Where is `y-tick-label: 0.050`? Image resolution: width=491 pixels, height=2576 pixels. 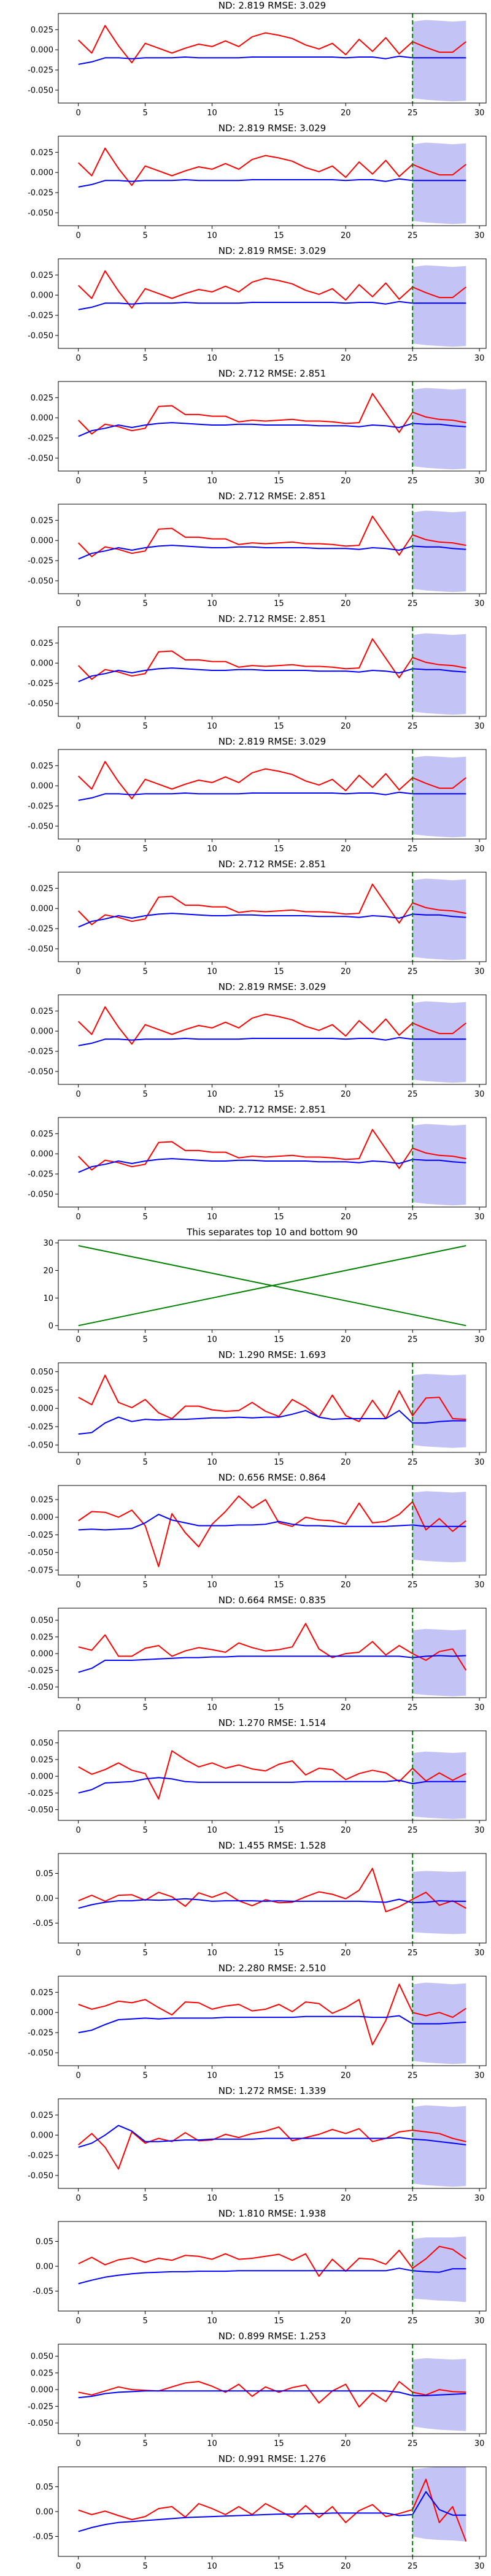
y-tick-label: 0.050 is located at coordinates (42, 2356).